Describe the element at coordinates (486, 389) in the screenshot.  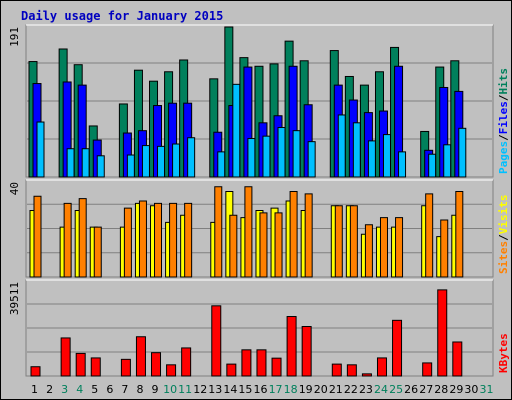
I see `day-label: 31` at that location.